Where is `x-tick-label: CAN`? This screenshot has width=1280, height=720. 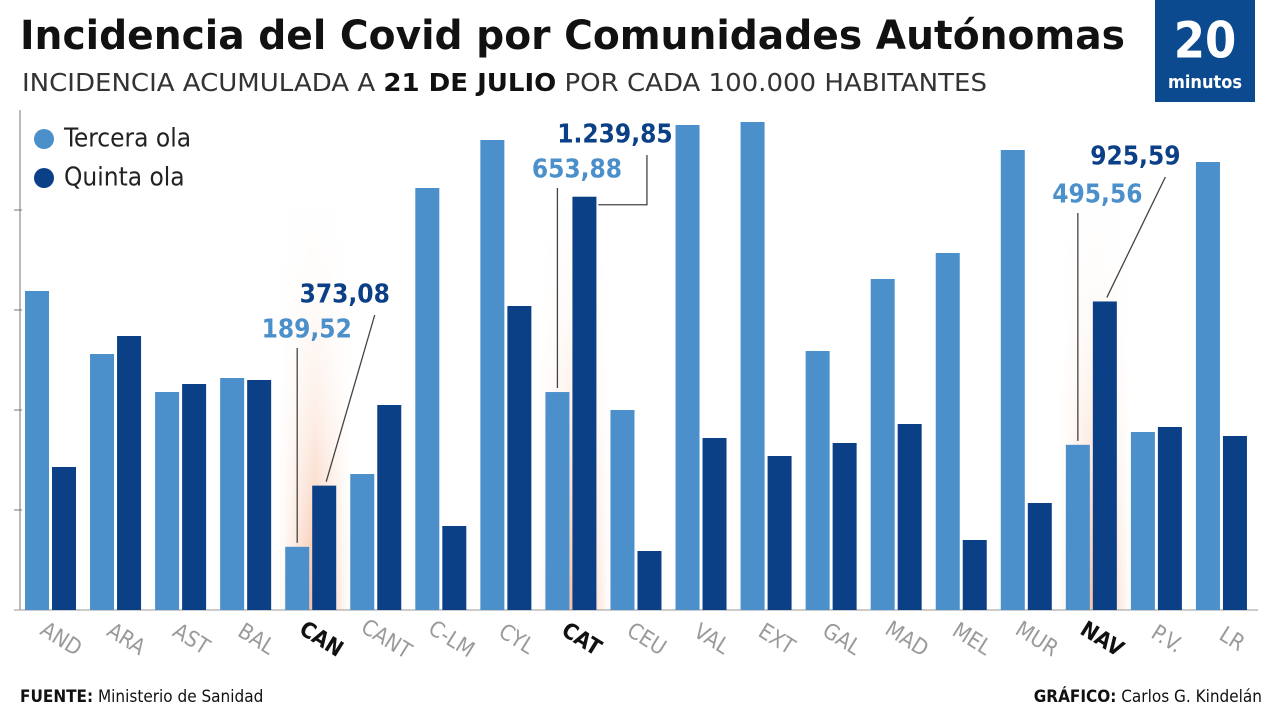
x-tick-label: CAN is located at coordinates (321, 640).